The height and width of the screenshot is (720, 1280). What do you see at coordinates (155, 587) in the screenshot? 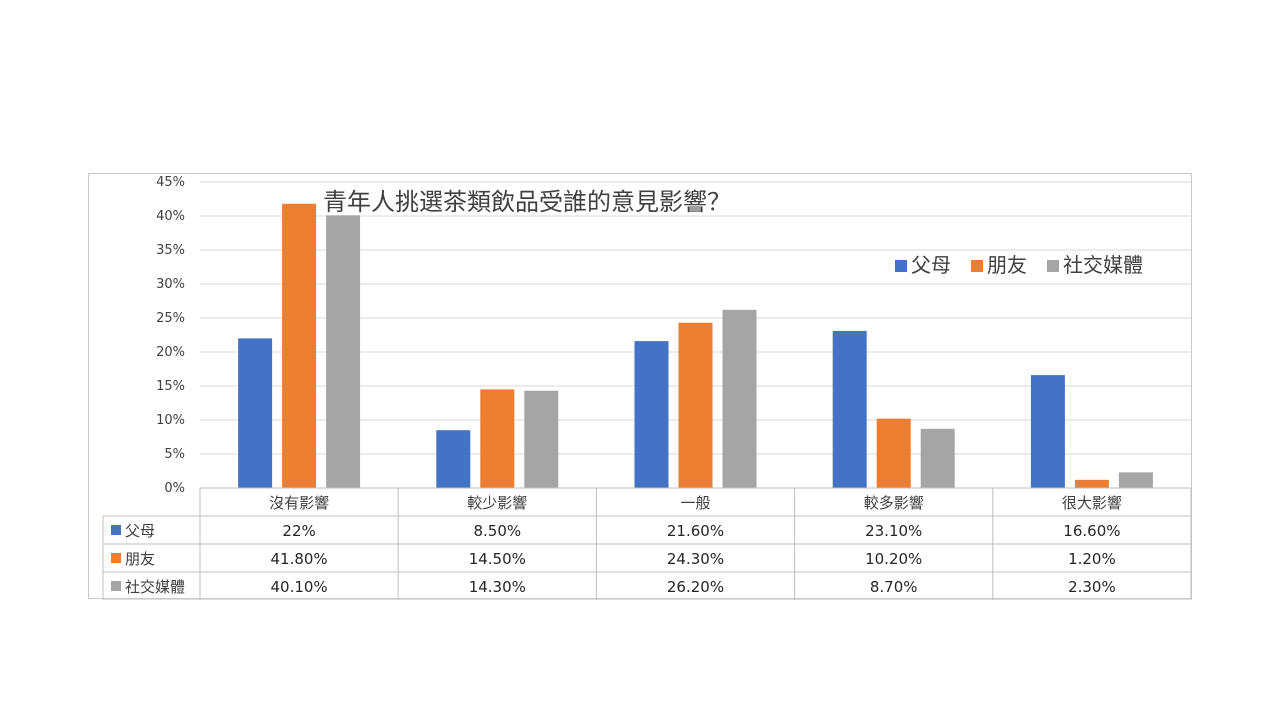
I see `table-series-name: 社交媒體` at bounding box center [155, 587].